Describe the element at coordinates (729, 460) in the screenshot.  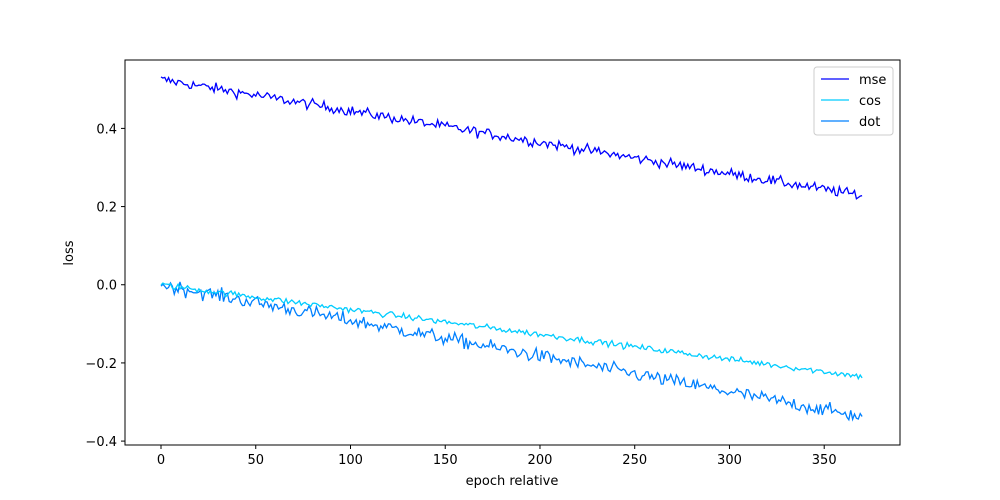
I see `x-tick-label: 300` at that location.